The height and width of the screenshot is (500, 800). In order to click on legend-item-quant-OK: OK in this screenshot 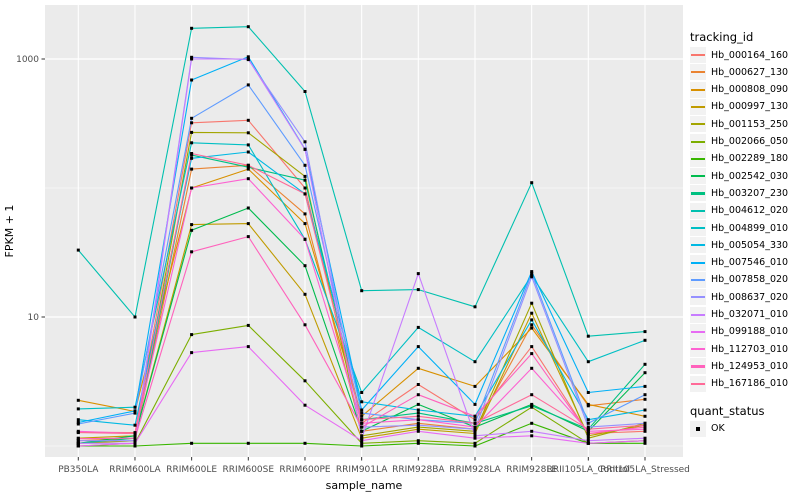, I will do `click(707, 428)`.